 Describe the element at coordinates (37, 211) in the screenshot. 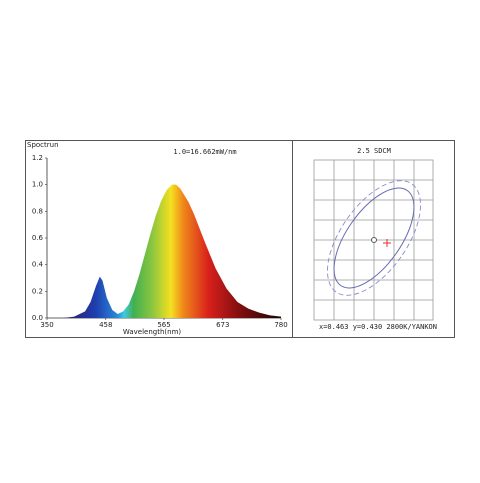

I see `y-tick-label: 0.8` at that location.